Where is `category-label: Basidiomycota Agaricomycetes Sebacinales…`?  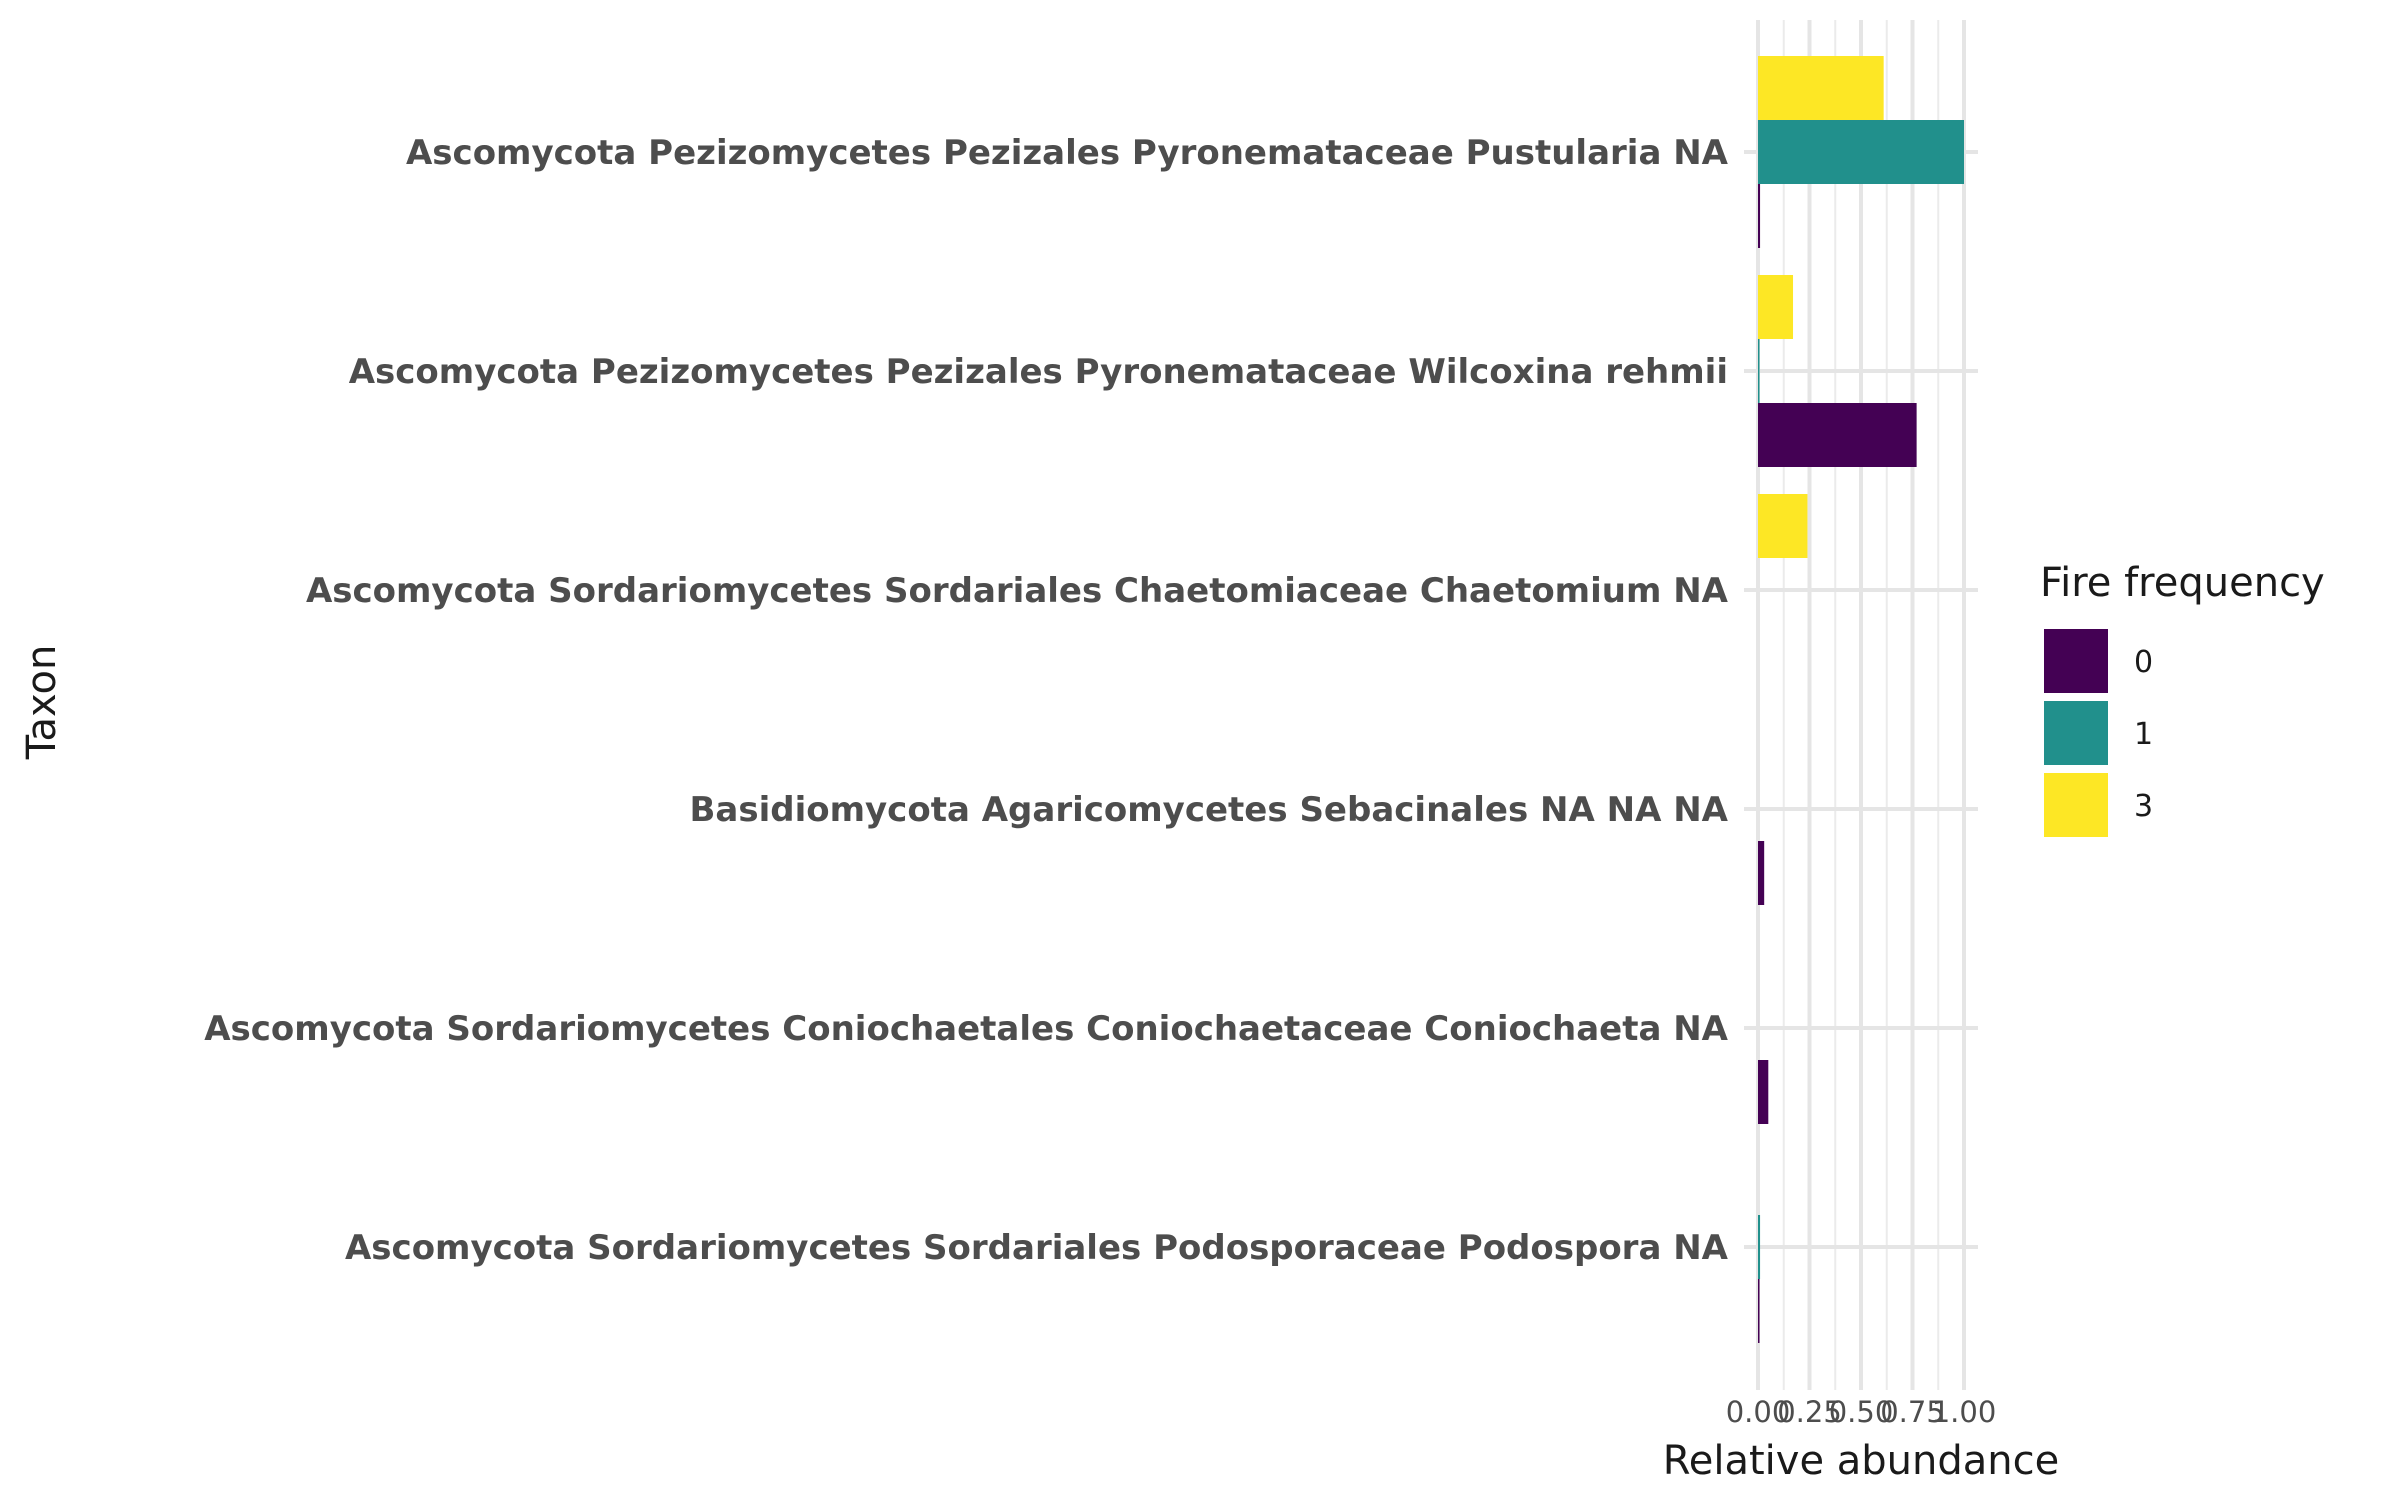
category-label: Basidiomycota Agaricomycetes Sebacinales… is located at coordinates (1208, 810).